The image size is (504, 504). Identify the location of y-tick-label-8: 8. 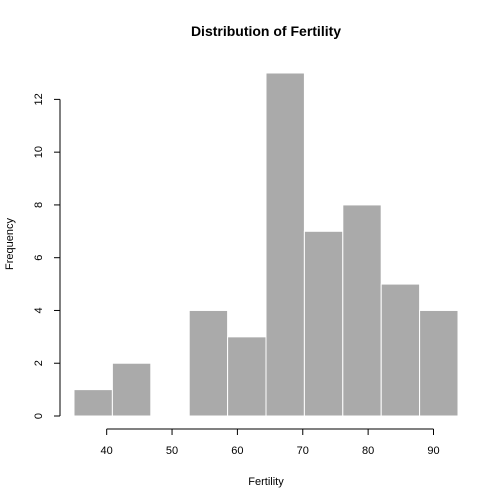
(39, 205).